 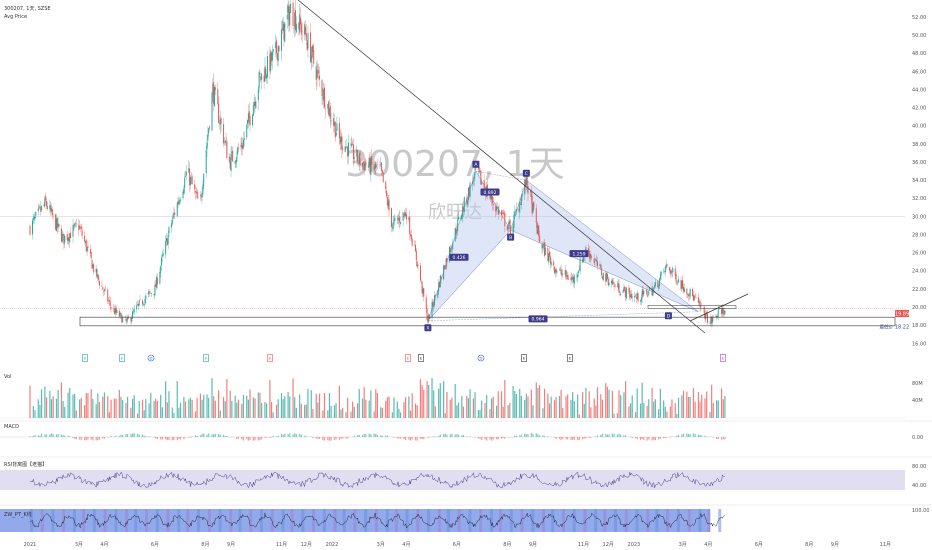 I want to click on event-marker-label: E, so click(x=524, y=358).